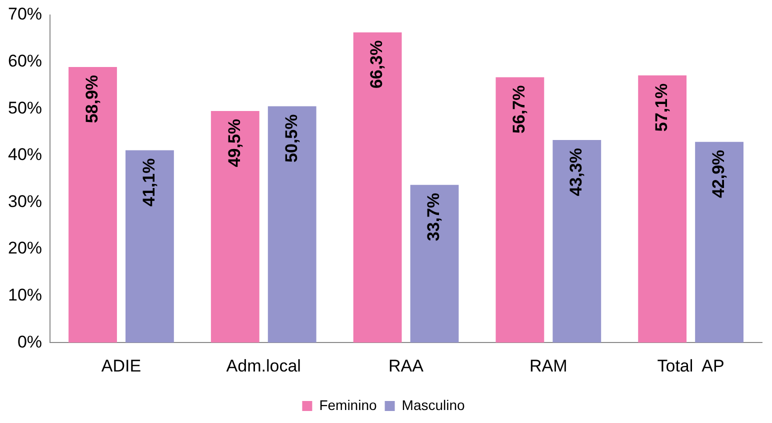 This screenshot has width=772, height=423. Describe the element at coordinates (92, 99) in the screenshot. I see `data-label: 58,9%` at that location.